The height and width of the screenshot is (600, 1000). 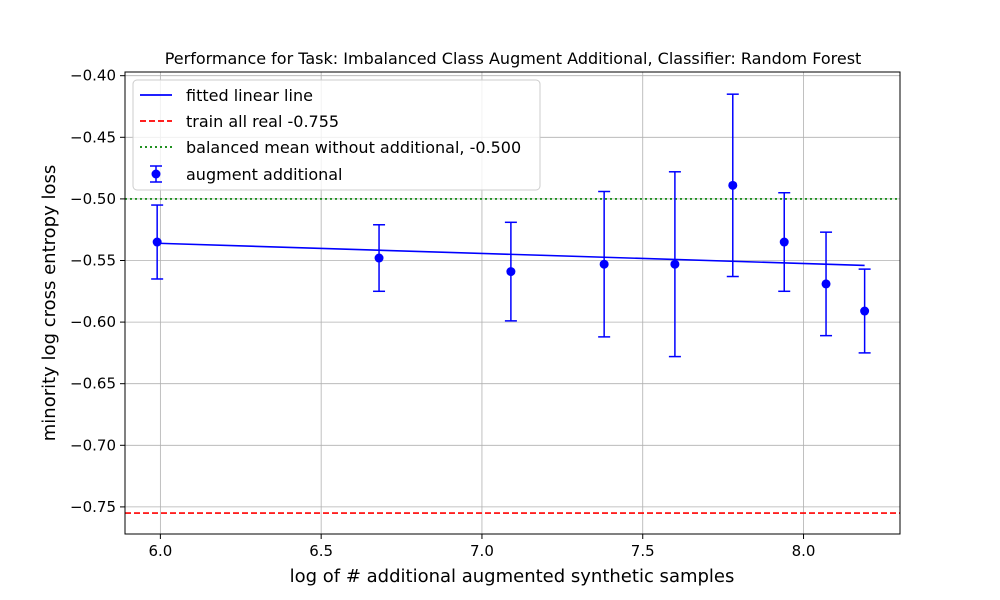 What do you see at coordinates (93, 384) in the screenshot?
I see `y-tick-label: −0.65` at bounding box center [93, 384].